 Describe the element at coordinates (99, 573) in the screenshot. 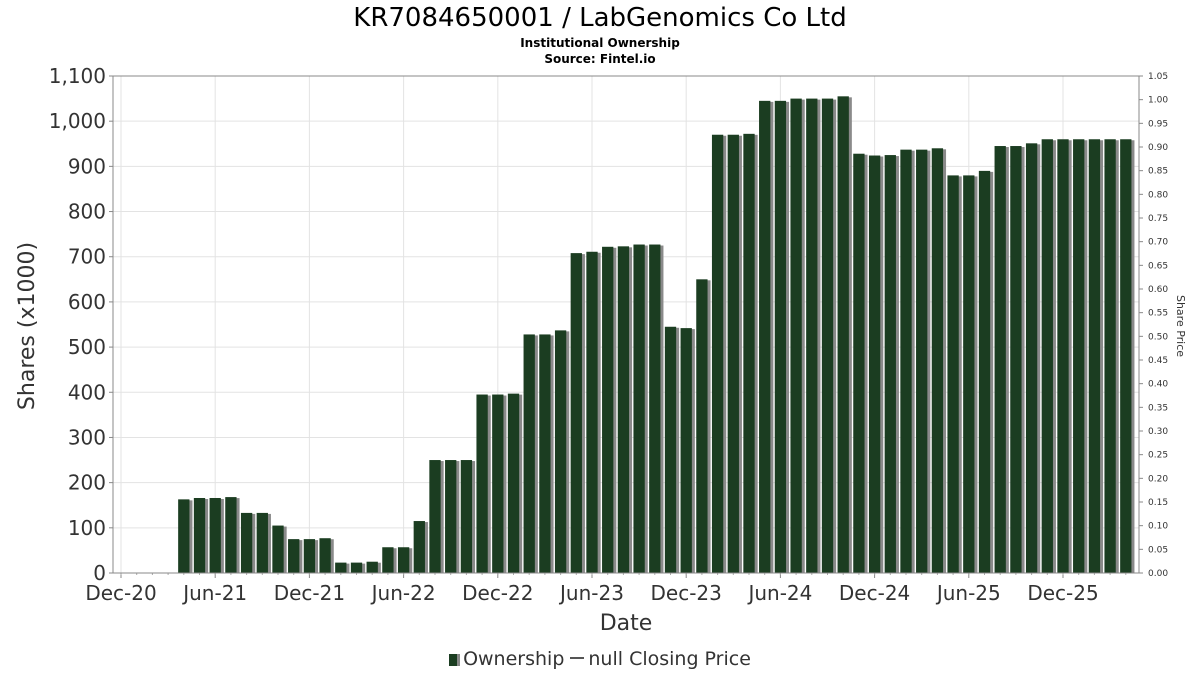

I see `y-tick-label: 0` at that location.